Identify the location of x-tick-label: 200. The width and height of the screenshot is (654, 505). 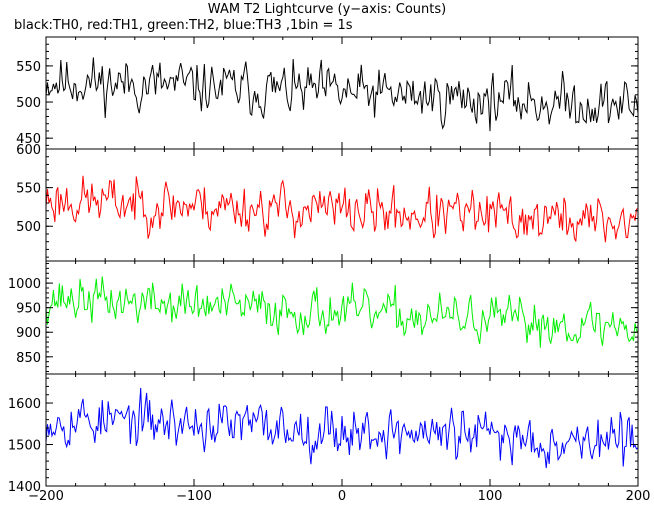
(638, 496).